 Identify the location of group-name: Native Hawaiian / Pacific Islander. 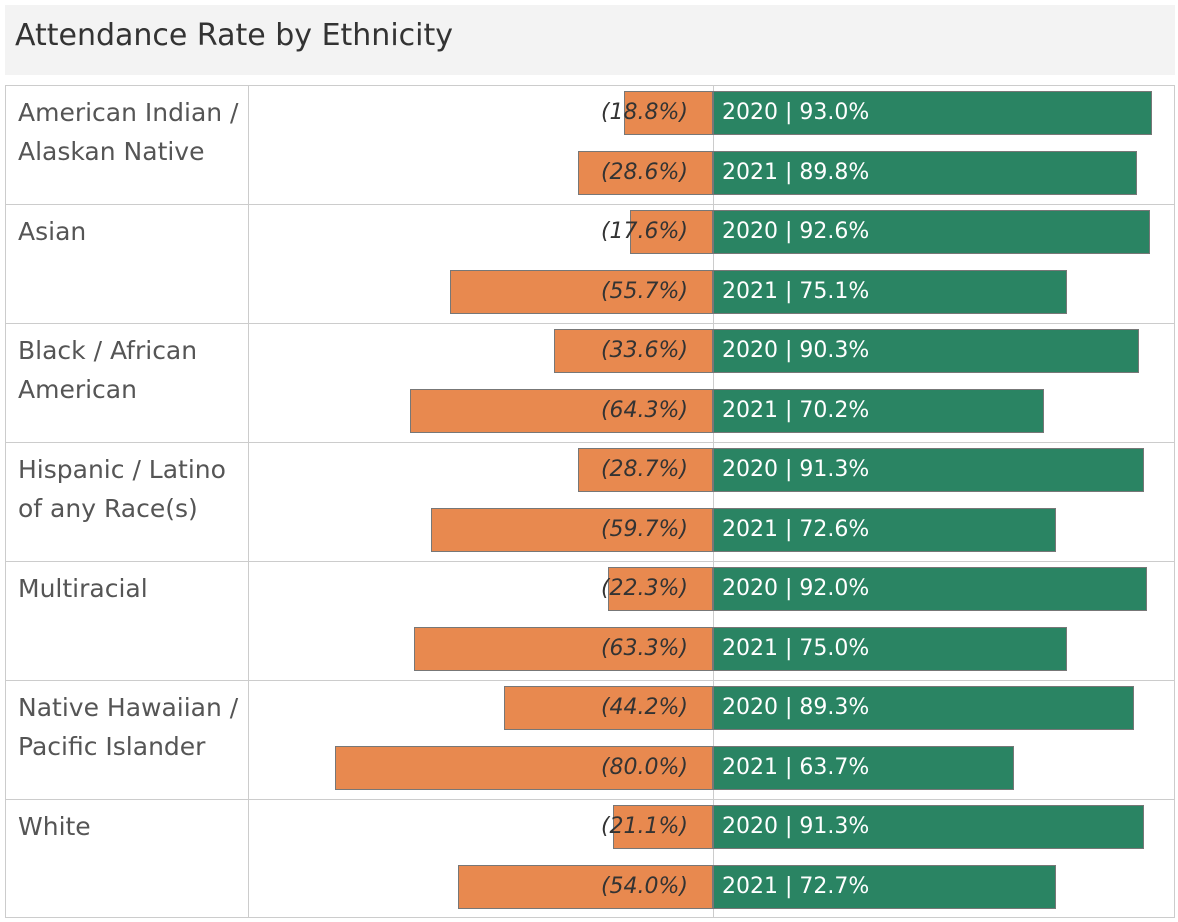
(128, 727).